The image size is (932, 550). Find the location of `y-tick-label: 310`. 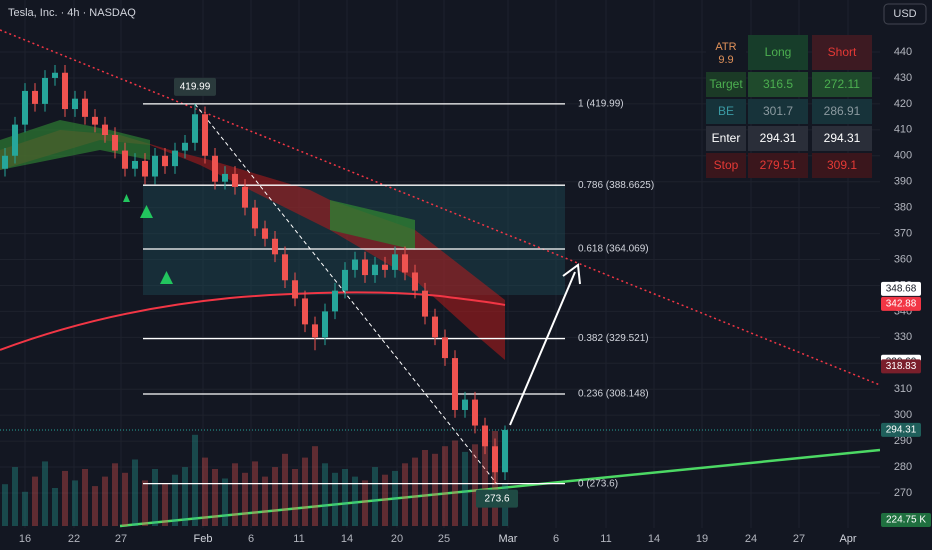

y-tick-label: 310 is located at coordinates (903, 389).